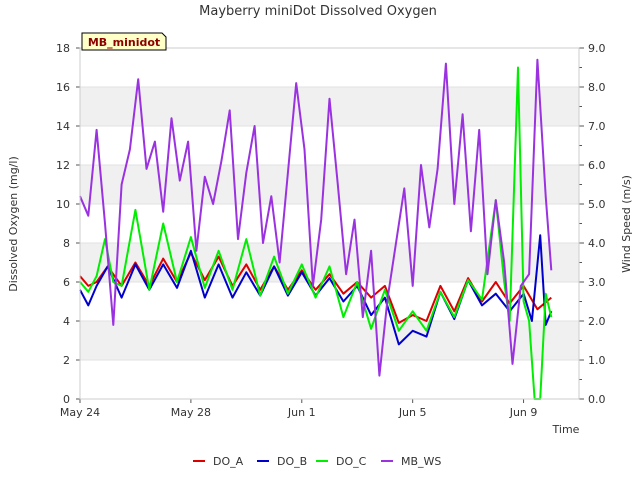 This screenshot has width=640, height=480. What do you see at coordinates (421, 461) in the screenshot?
I see `legend-label: MB_WS` at bounding box center [421, 461].